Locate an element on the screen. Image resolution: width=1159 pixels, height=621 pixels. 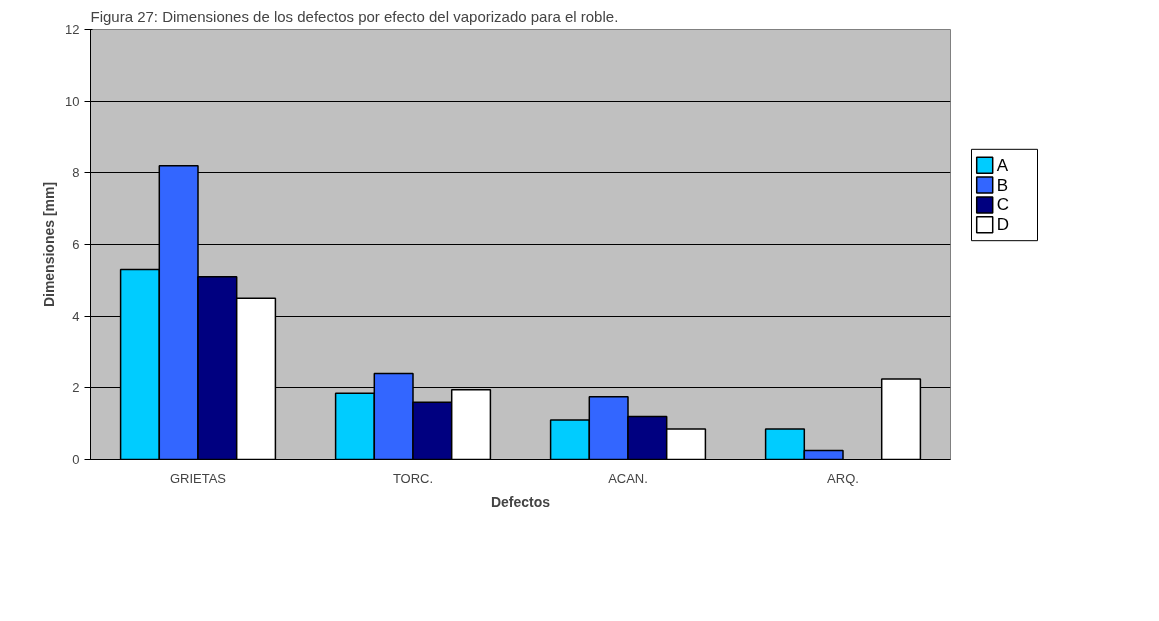
x-axis-title: Defectos is located at coordinates (520, 501).